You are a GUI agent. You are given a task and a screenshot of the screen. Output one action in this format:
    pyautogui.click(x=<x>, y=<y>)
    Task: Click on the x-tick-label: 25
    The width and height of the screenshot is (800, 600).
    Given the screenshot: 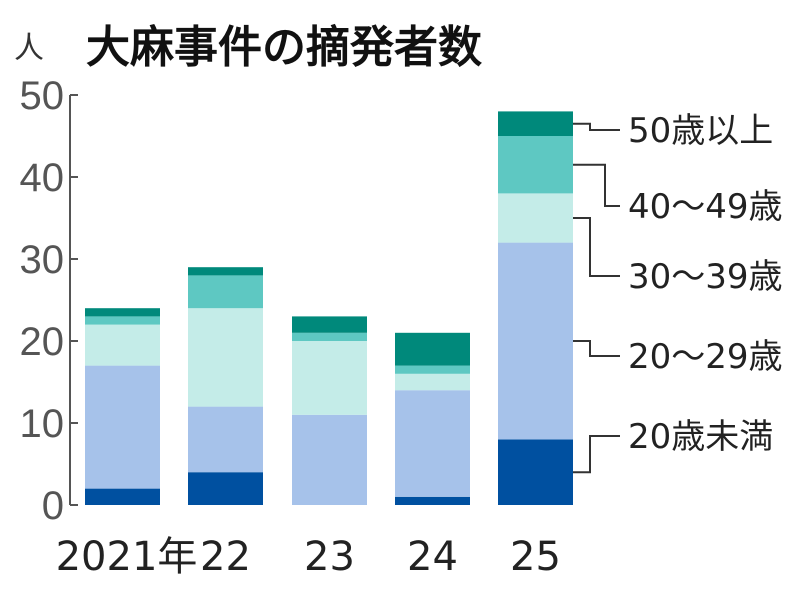 What is the action you would take?
    pyautogui.click(x=535, y=557)
    